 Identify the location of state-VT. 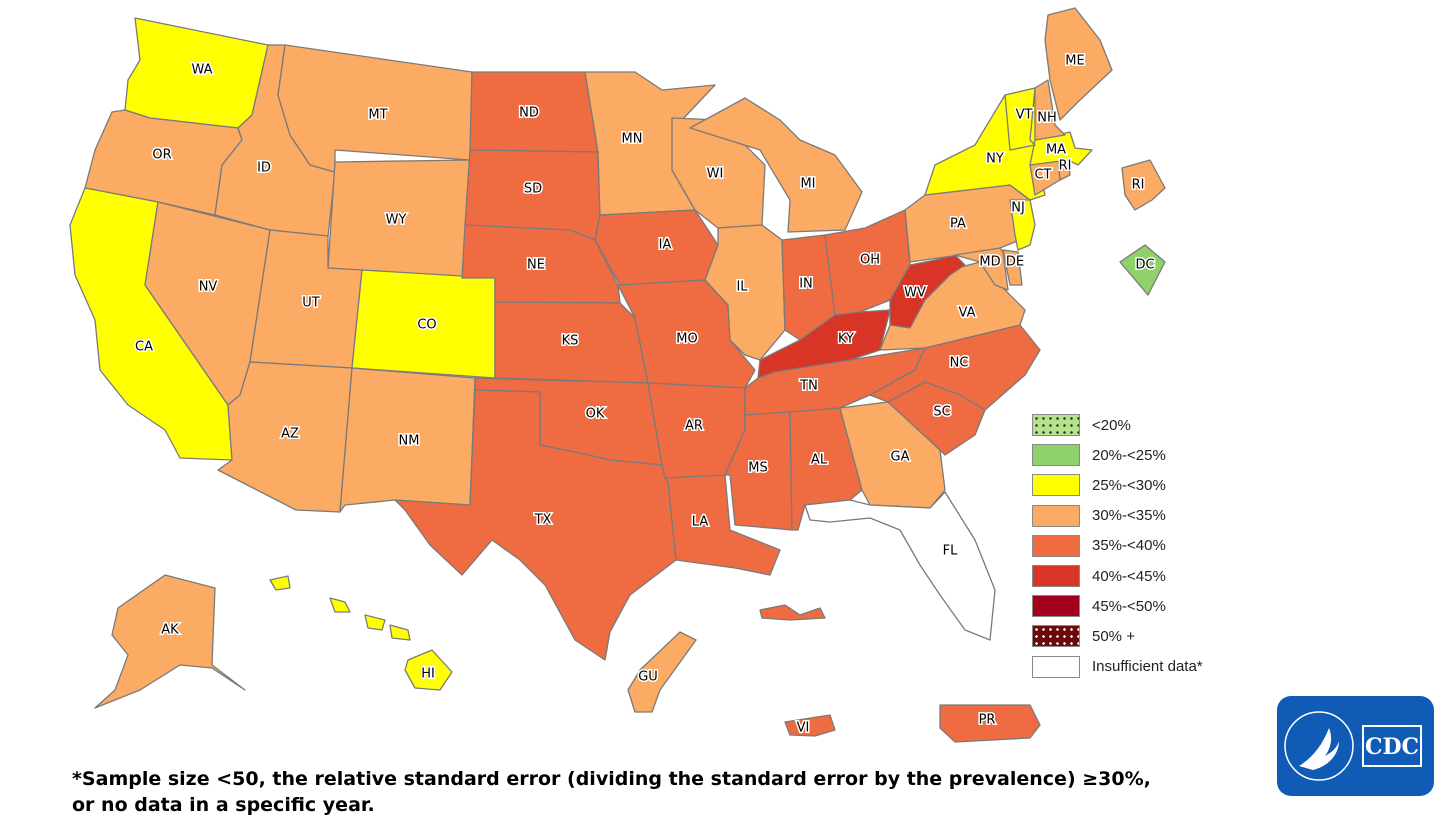
(1020, 119).